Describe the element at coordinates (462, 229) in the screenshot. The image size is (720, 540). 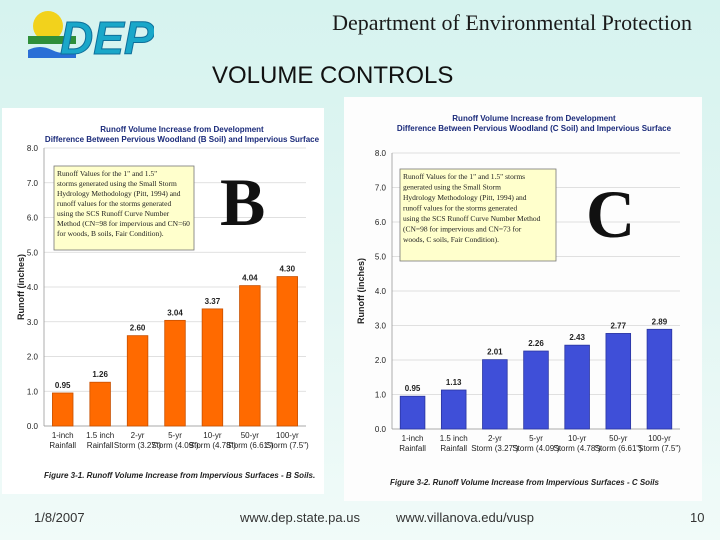
I see `methodology-note-line: (CN=98 for impervious and CN=73 for` at that location.